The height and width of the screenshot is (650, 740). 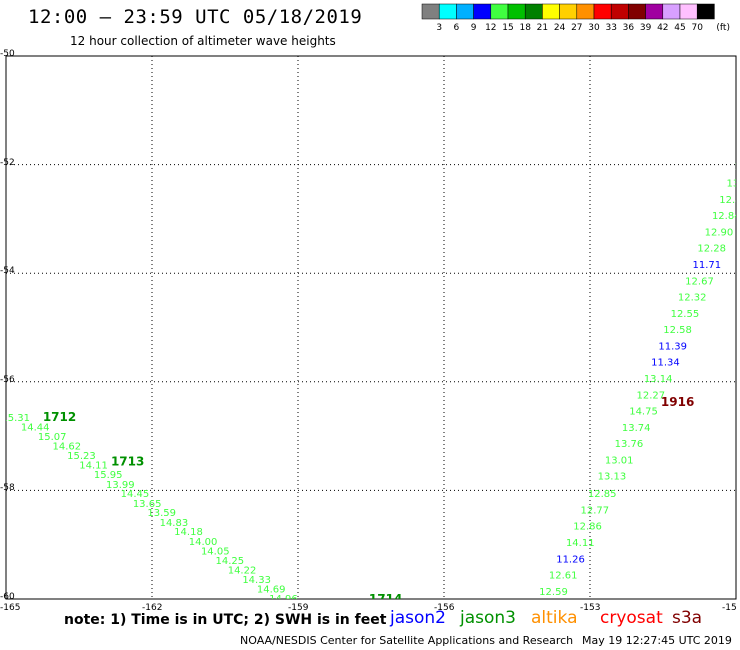 What do you see at coordinates (595, 510) in the screenshot?
I see `swh-value-label: 12.77` at bounding box center [595, 510].